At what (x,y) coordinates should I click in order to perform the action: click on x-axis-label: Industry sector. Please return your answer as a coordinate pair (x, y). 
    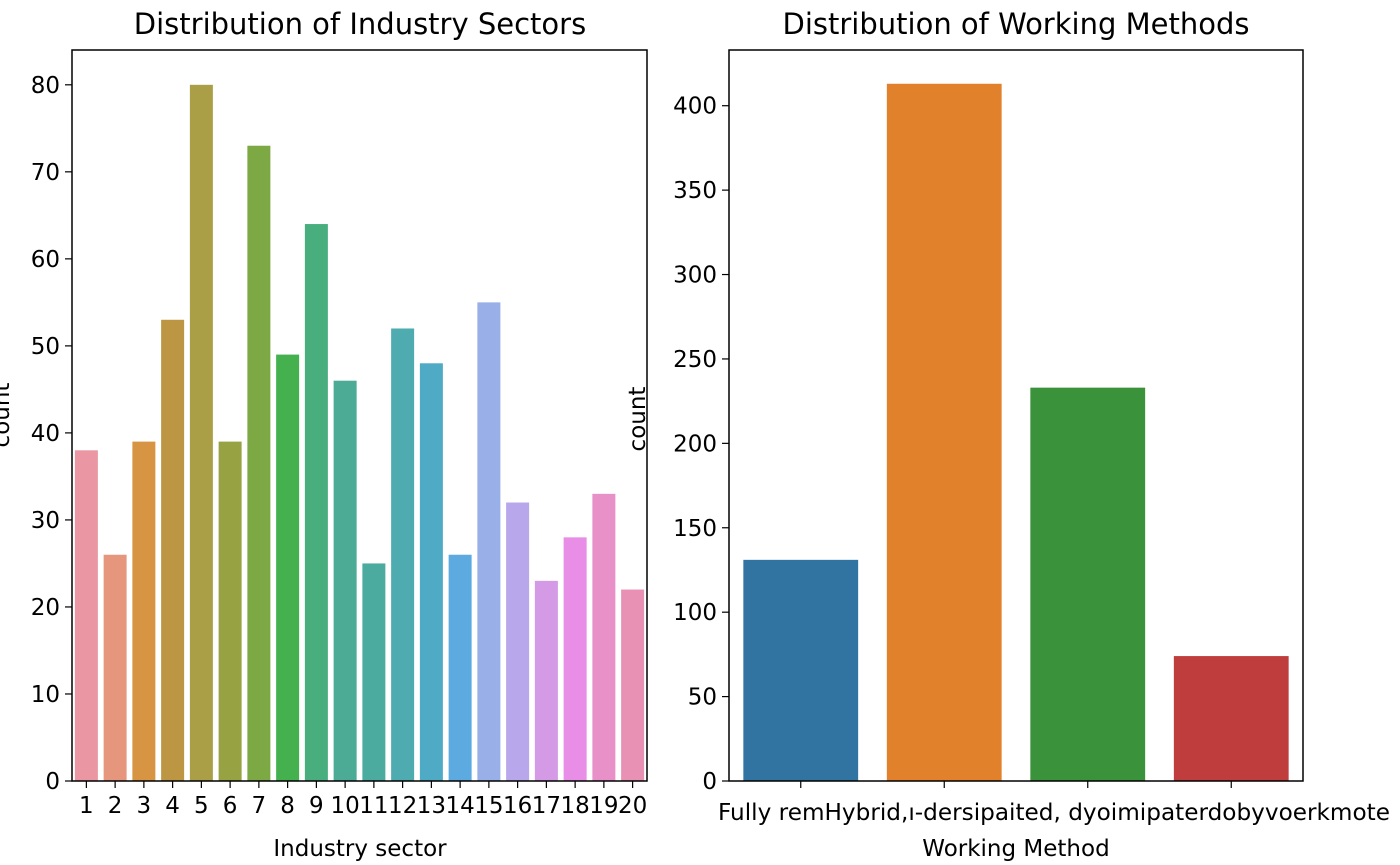
    Looking at the image, I should click on (360, 849).